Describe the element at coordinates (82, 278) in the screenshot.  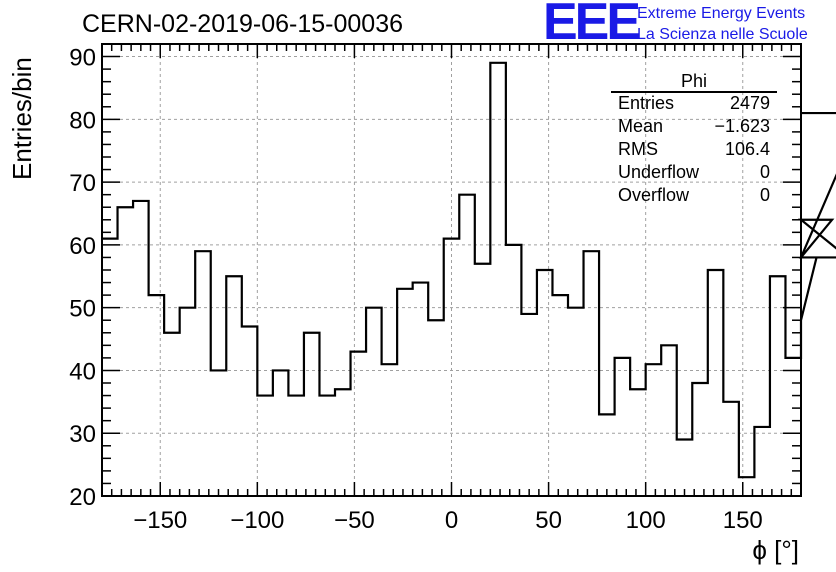
I see `y-tick-labels: 20 30 40 50 60 70 80 90` at that location.